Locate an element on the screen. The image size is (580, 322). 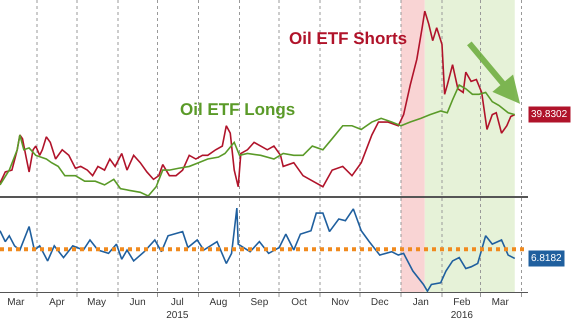
x-tick-label: Jun is located at coordinates (138, 302).